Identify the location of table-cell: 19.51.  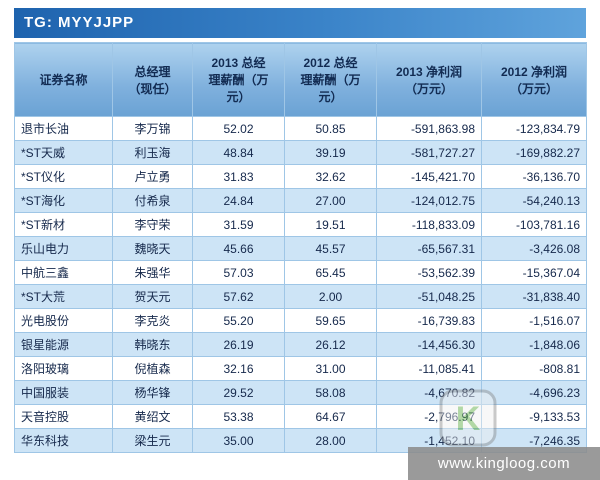
(330, 224).